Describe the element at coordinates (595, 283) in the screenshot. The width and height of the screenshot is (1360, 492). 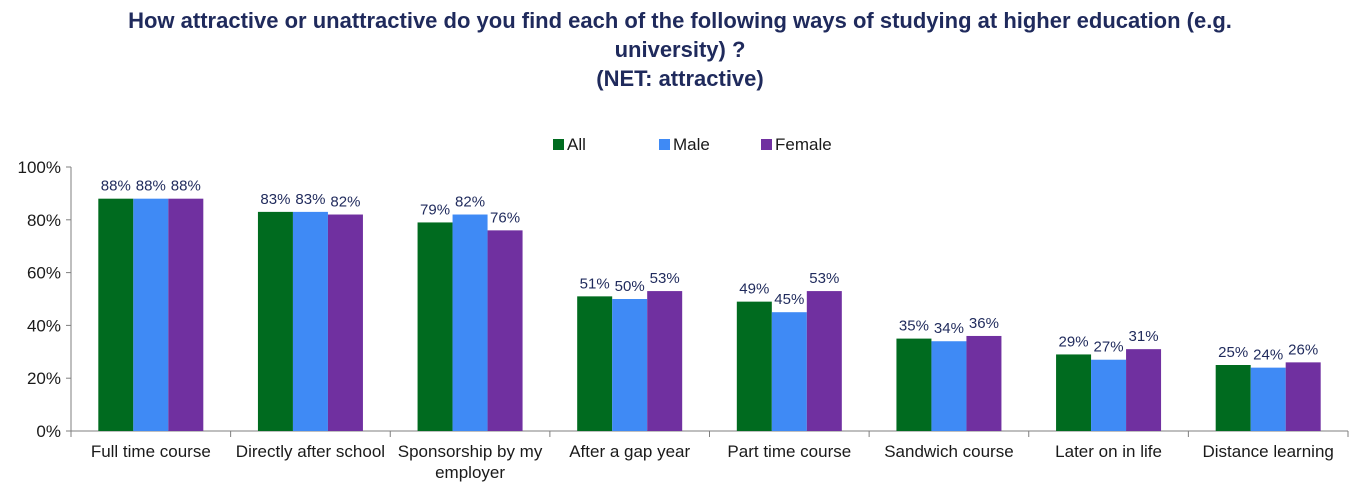
I see `data-label: 51%` at that location.